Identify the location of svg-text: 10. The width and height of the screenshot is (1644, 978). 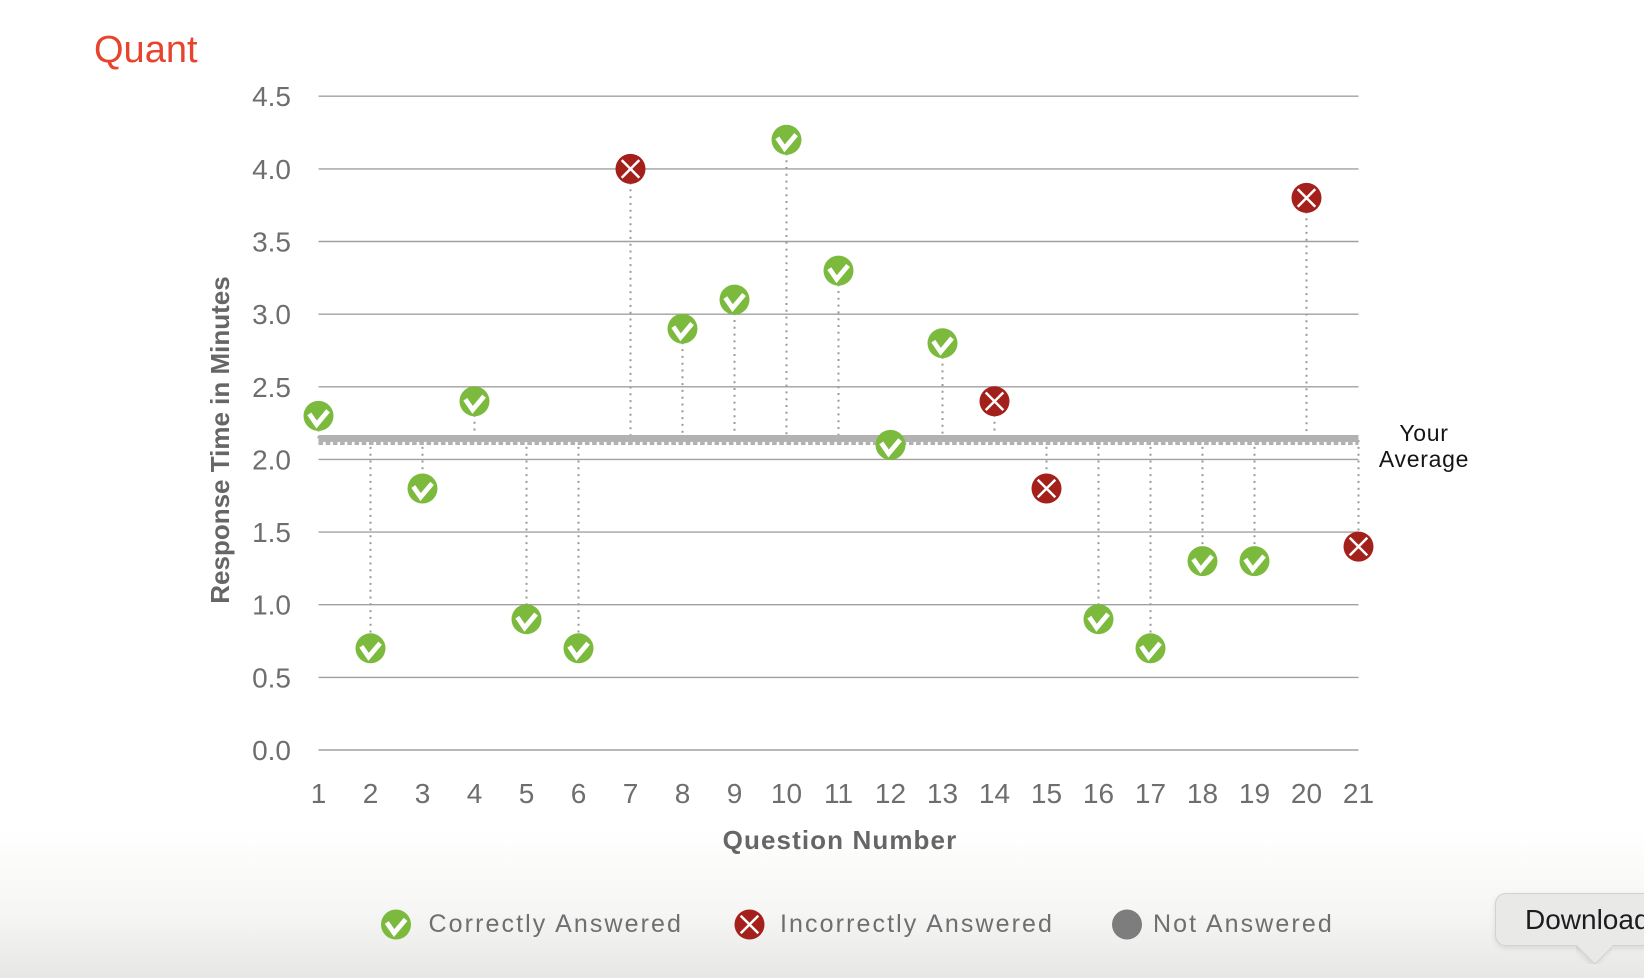
(786, 793).